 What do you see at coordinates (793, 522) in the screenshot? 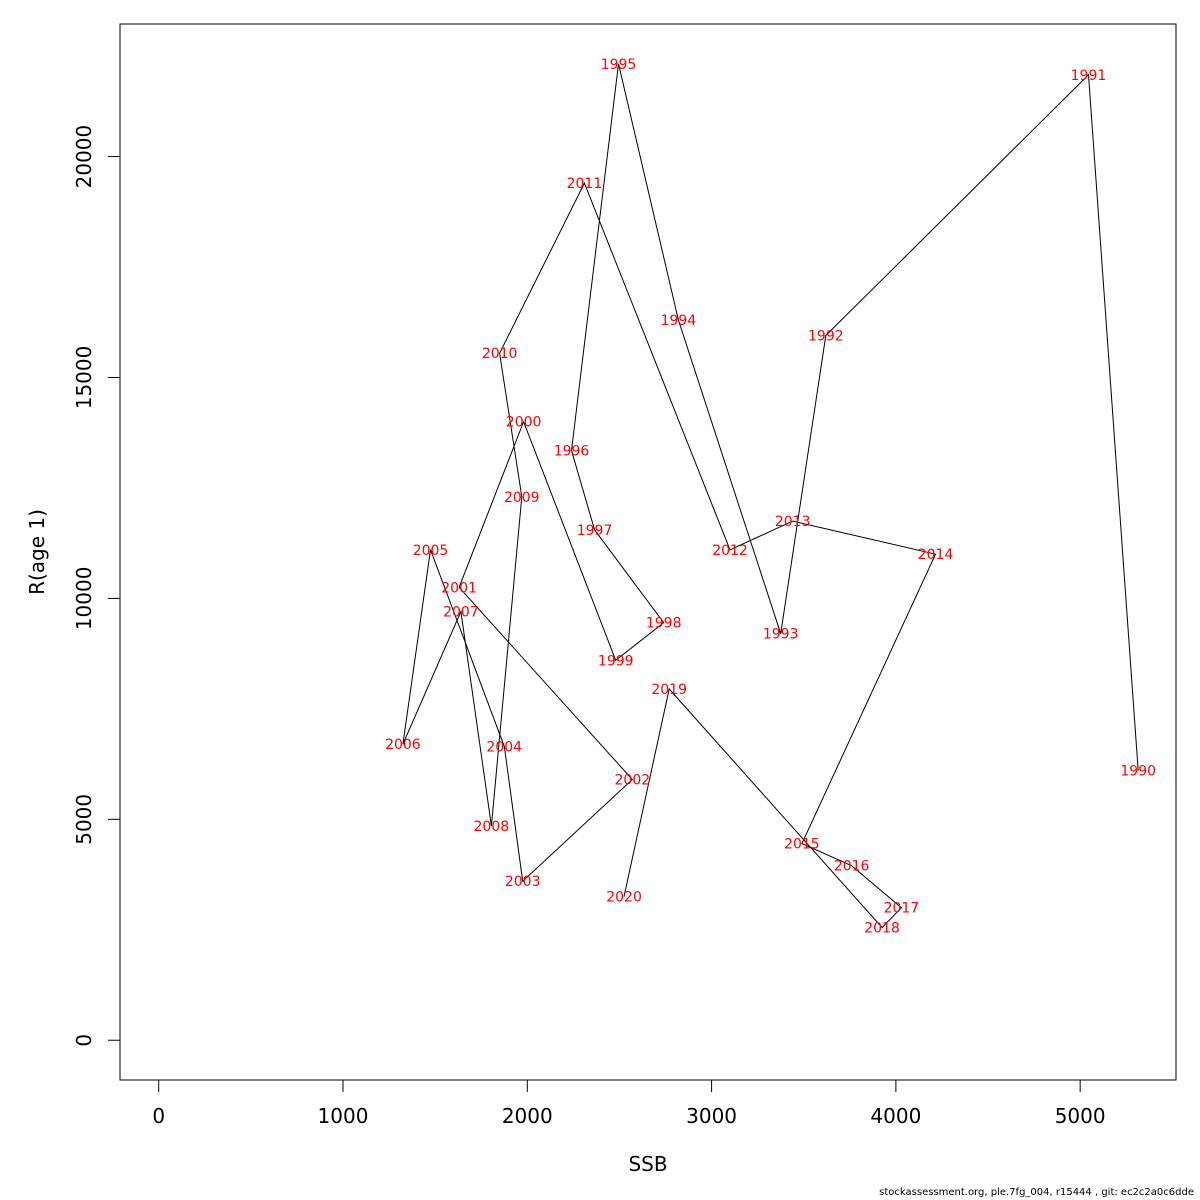
I see `year-label: 2013` at bounding box center [793, 522].